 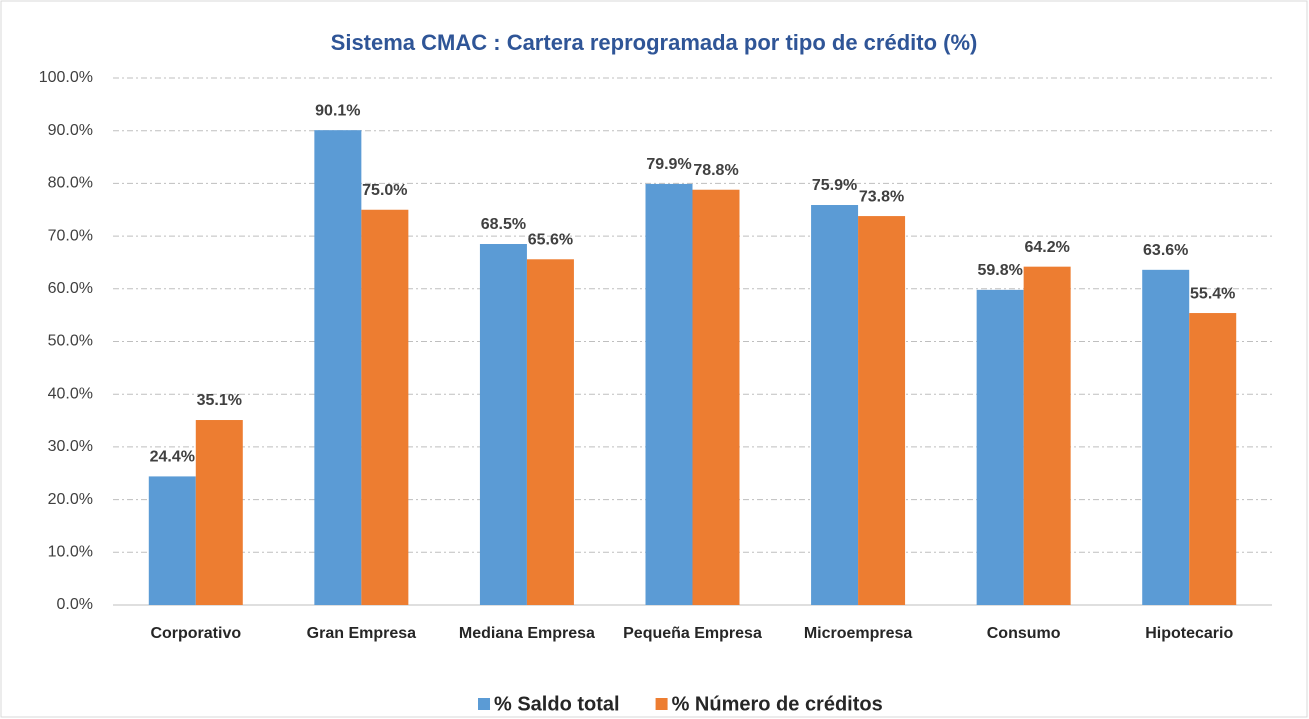 What do you see at coordinates (881, 196) in the screenshot?
I see `value-label: 73.8%` at bounding box center [881, 196].